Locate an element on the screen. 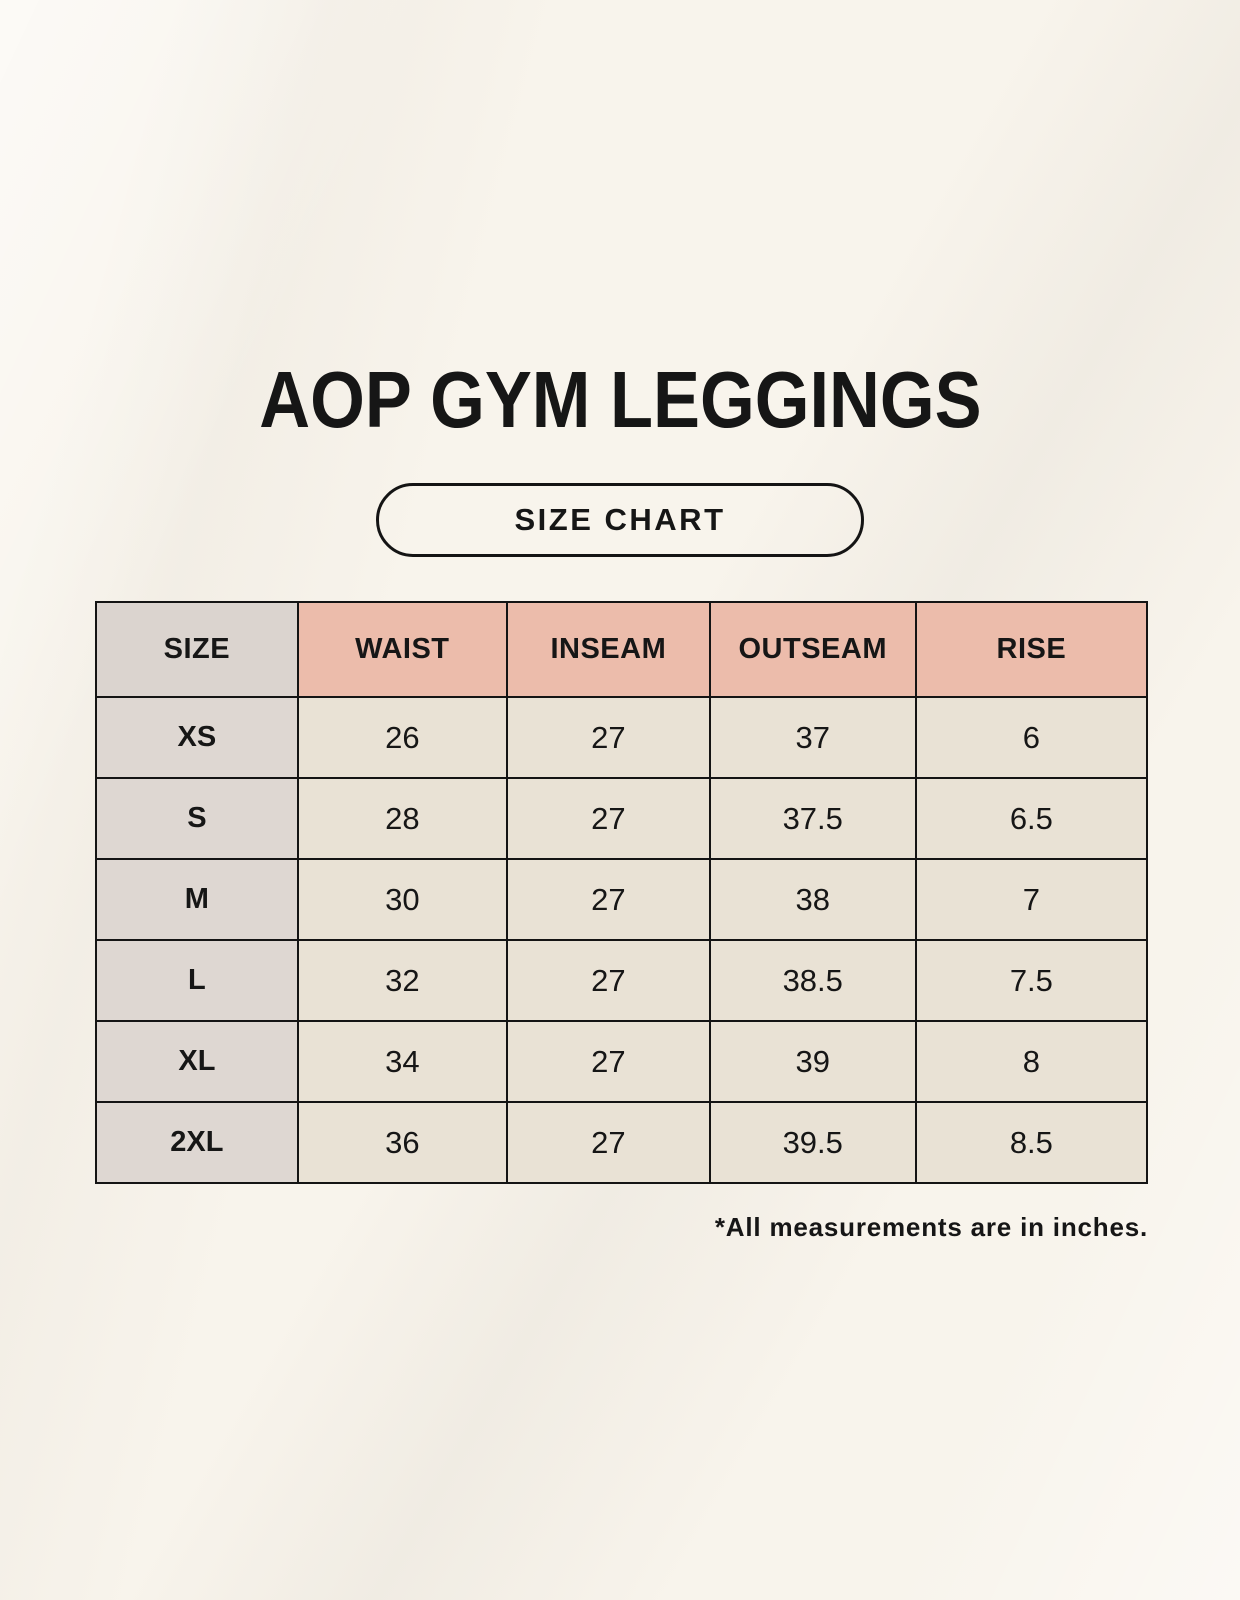 The image size is (1240, 1600). size-cell: M is located at coordinates (197, 899).